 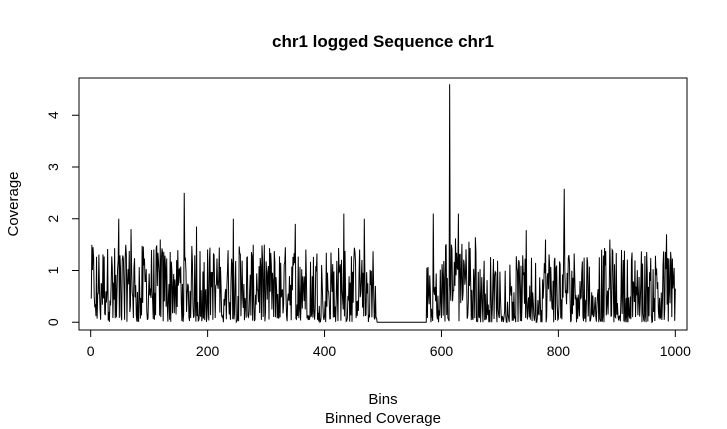 I want to click on x-axis-label: Bins, so click(x=382, y=399).